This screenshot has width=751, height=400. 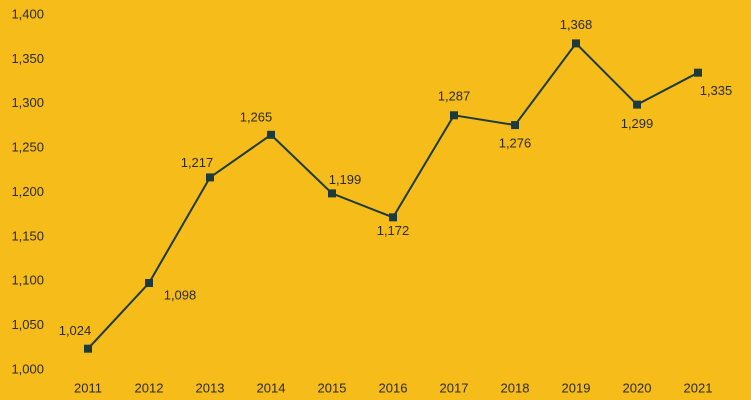 I want to click on x-tick-label: 2012, so click(x=149, y=387).